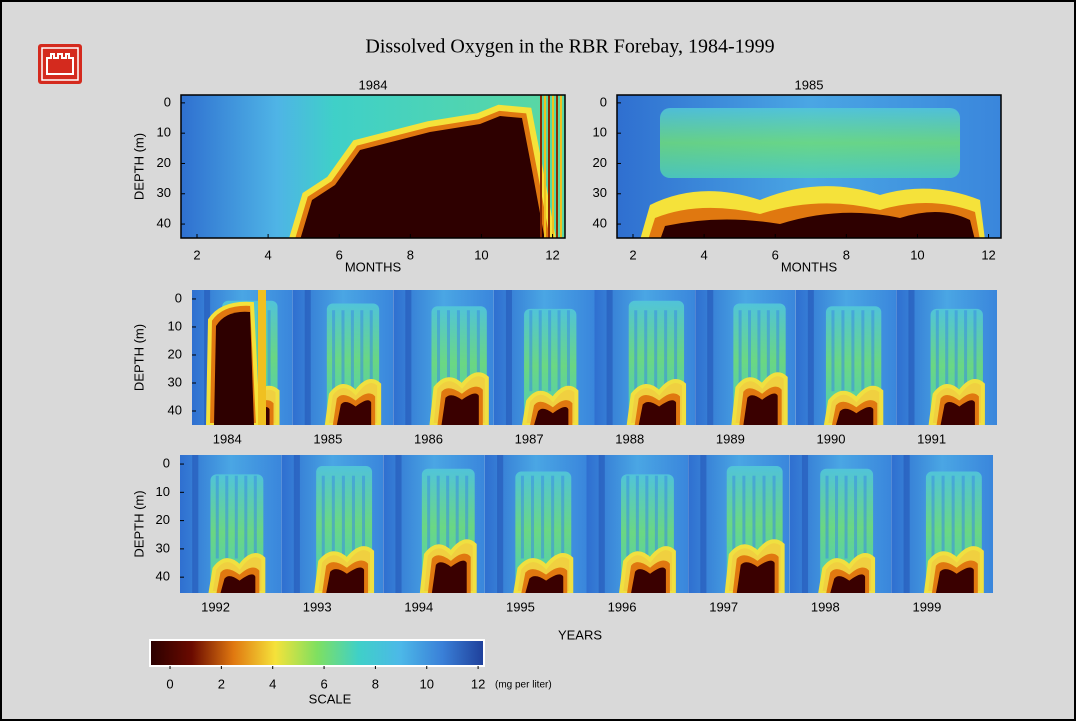 The width and height of the screenshot is (1076, 726). What do you see at coordinates (917, 254) in the screenshot?
I see `x-tick-label: 10` at bounding box center [917, 254].